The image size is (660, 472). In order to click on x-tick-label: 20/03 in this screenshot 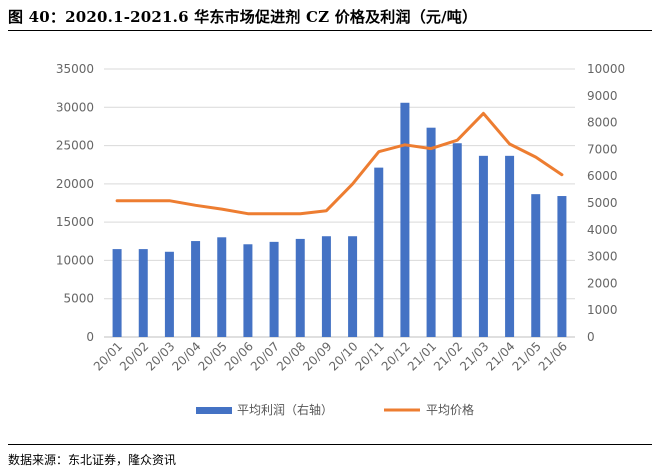, I will do `click(160, 356)`.